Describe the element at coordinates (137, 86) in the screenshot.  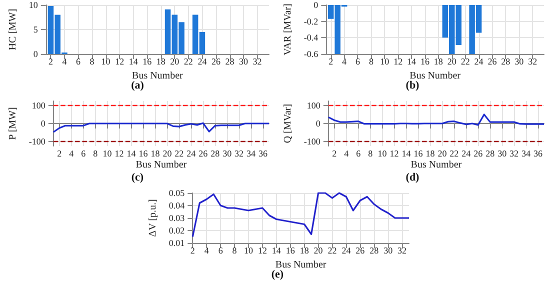
I see `text: (a)` at that location.